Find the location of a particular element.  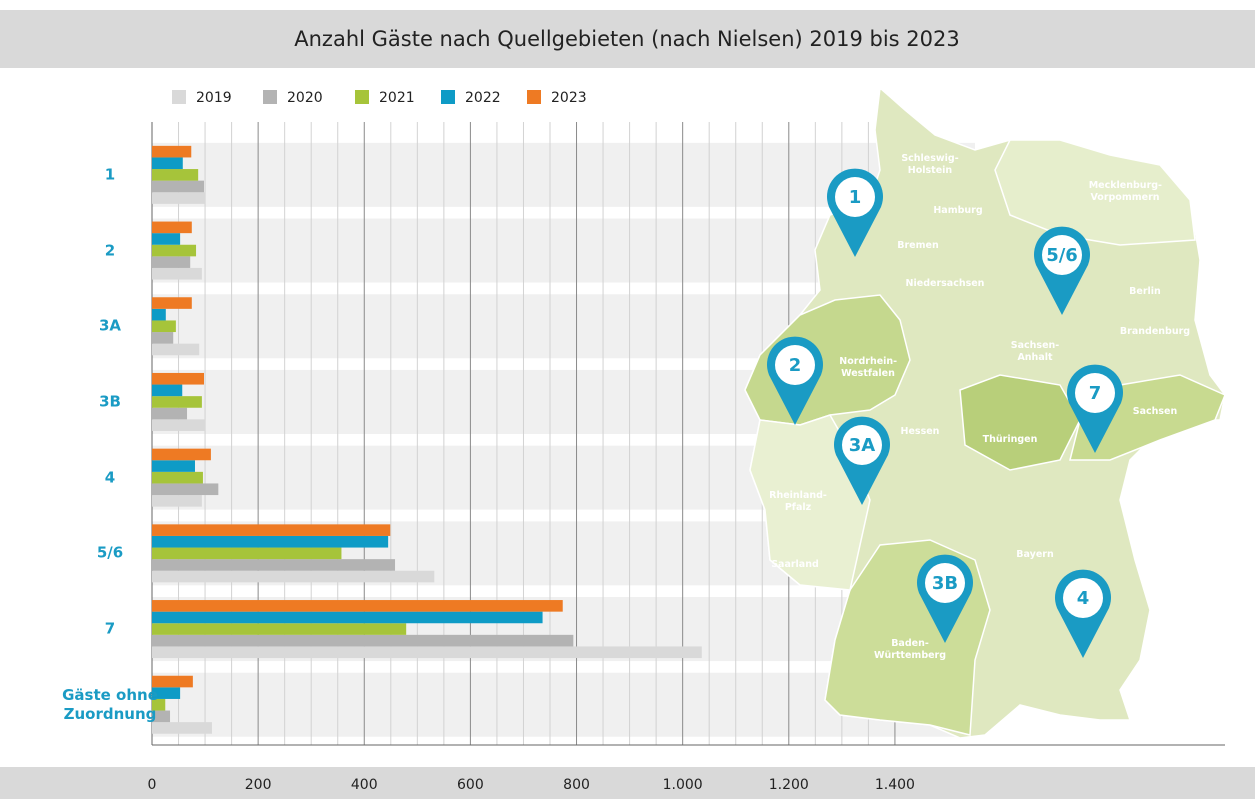

region-label: Bayern is located at coordinates (1035, 554).